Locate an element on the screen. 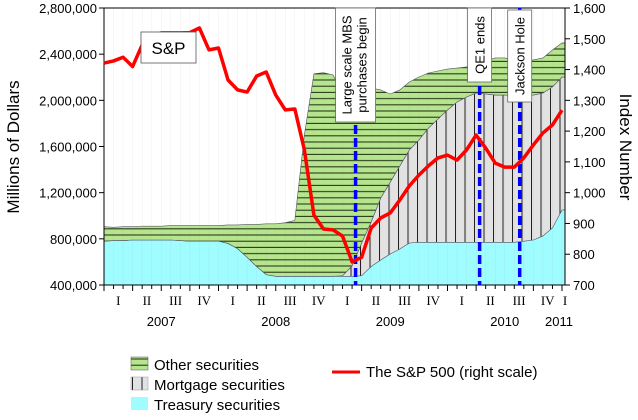 This screenshot has width=638, height=420. sp-callout-text: S&P is located at coordinates (168, 48).